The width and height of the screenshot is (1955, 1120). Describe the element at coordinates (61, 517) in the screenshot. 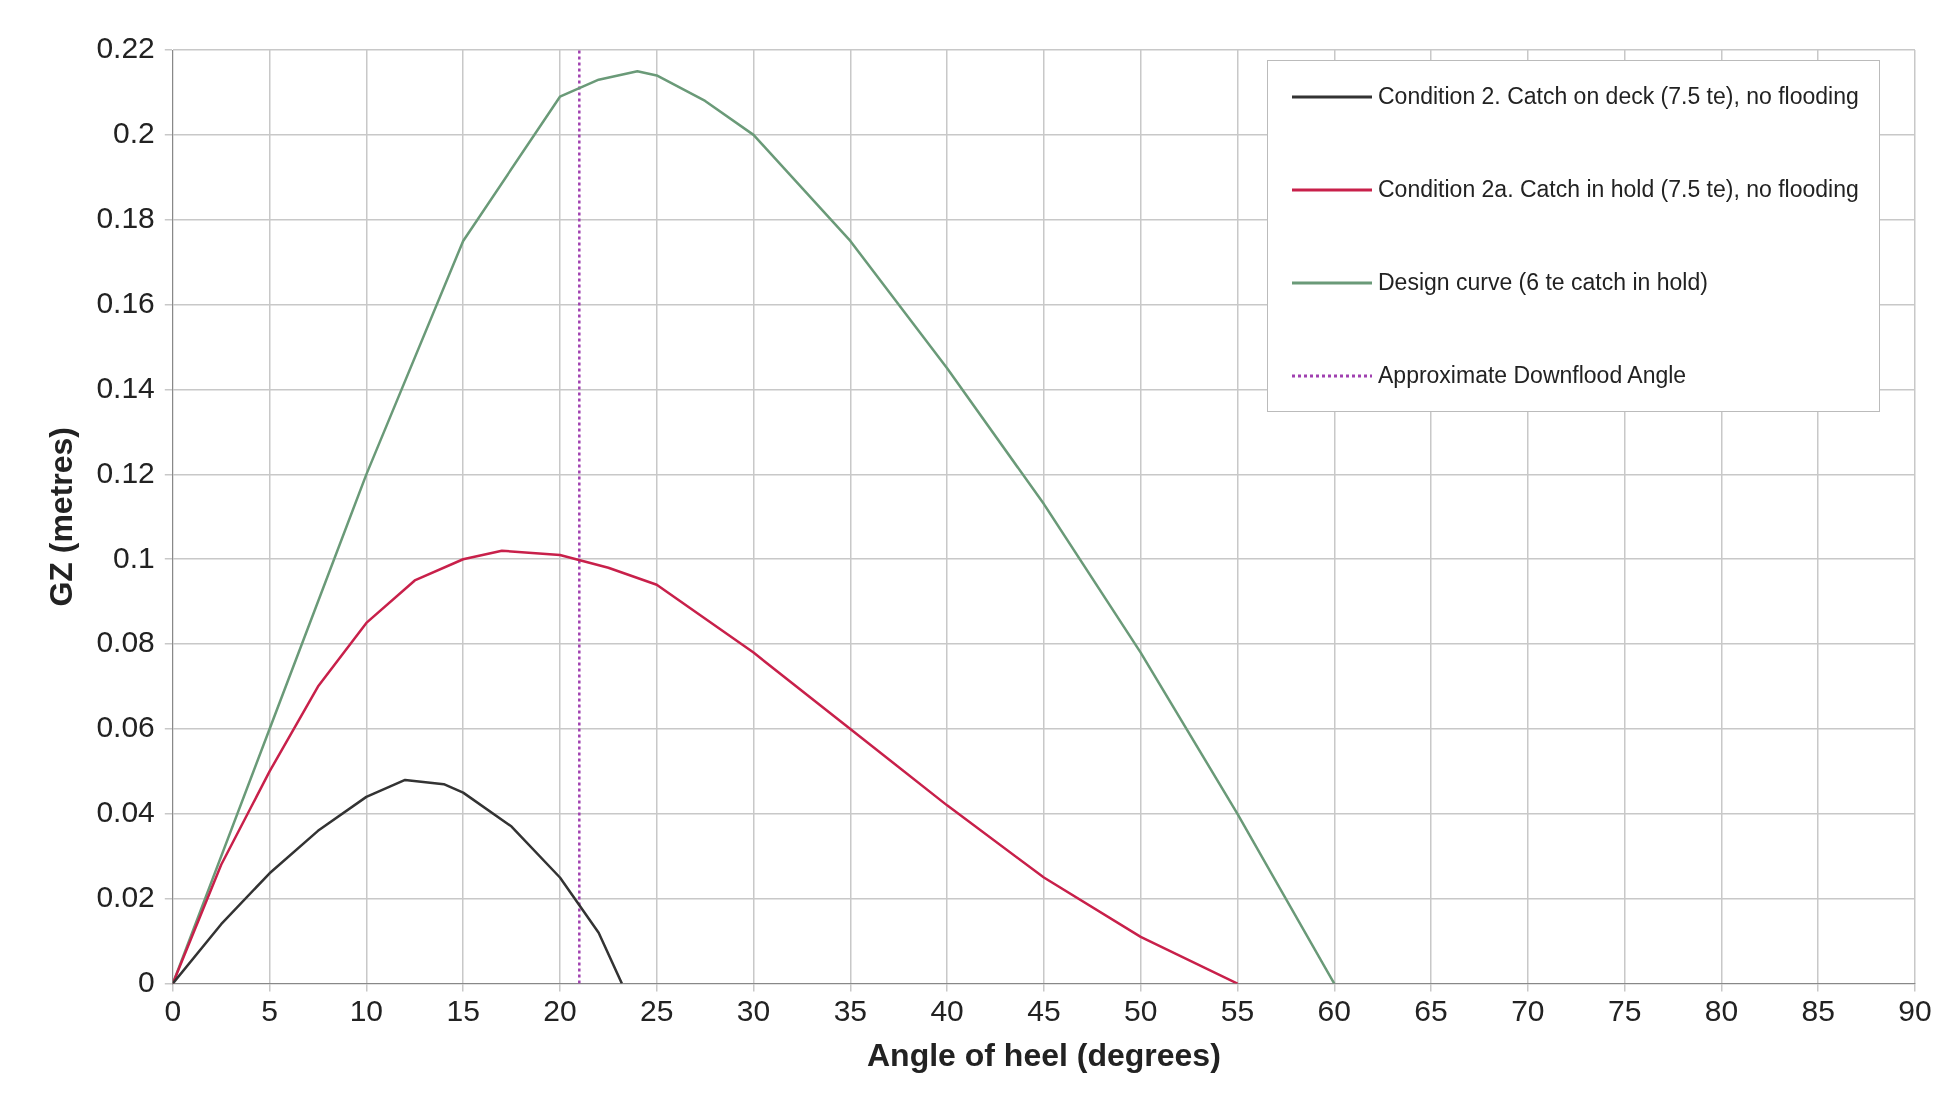

I see `y-axis-title: GZ (metres)` at that location.